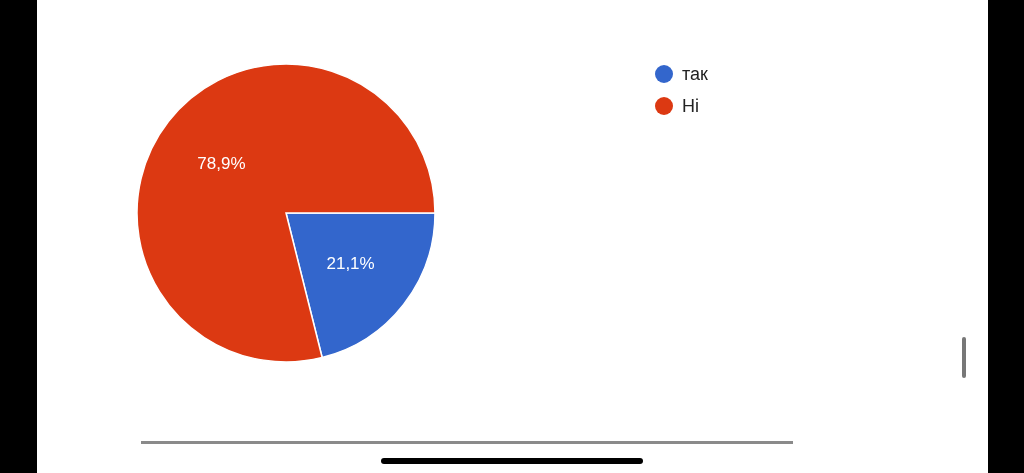 This screenshot has width=1024, height=473. Describe the element at coordinates (695, 74) in the screenshot. I see `legend-label: так` at that location.